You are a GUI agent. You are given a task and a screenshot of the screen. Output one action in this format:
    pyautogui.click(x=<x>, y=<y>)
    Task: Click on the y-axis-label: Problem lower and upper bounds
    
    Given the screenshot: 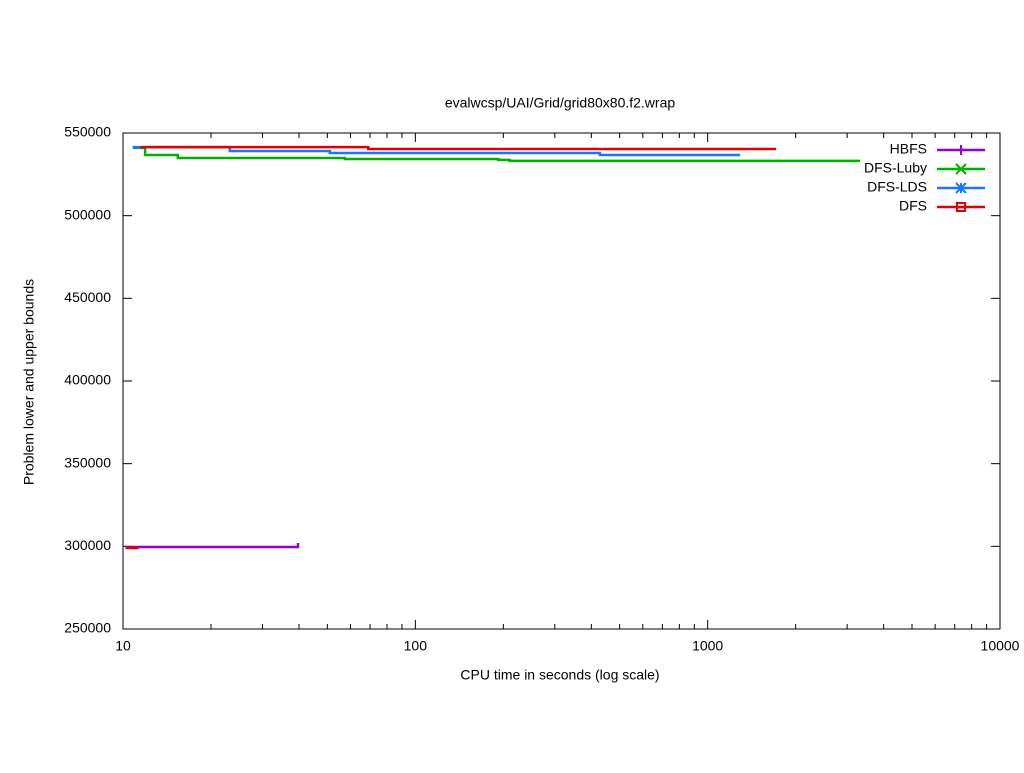 What is the action you would take?
    pyautogui.click(x=29, y=382)
    